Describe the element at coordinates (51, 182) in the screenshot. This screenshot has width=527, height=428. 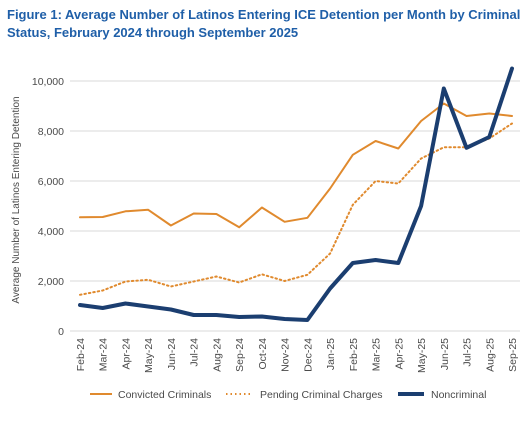
I see `y-tick-label: 6,000` at that location.